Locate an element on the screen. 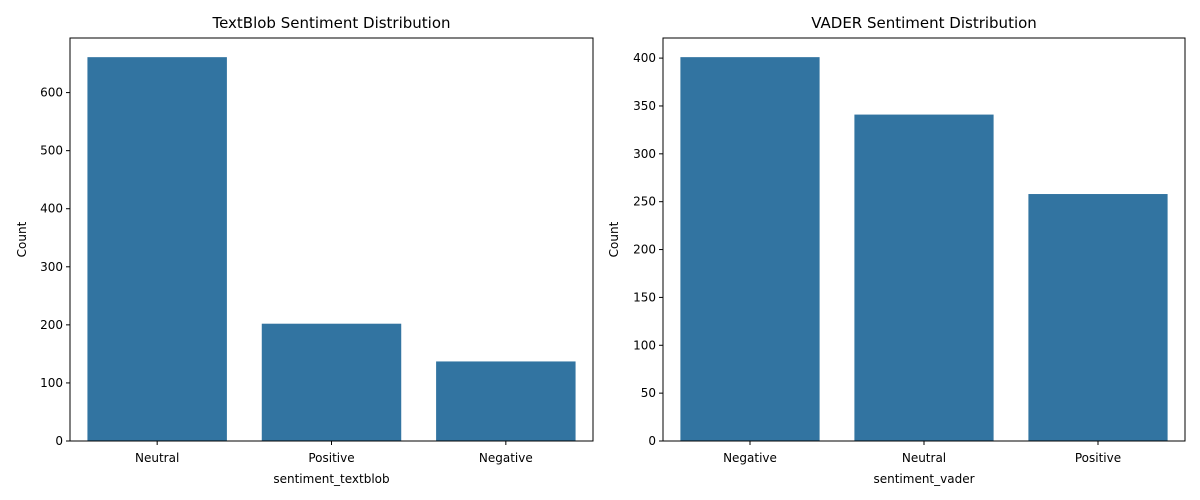 The height and width of the screenshot is (500, 1200). y-tick-label: 350 is located at coordinates (644, 106).